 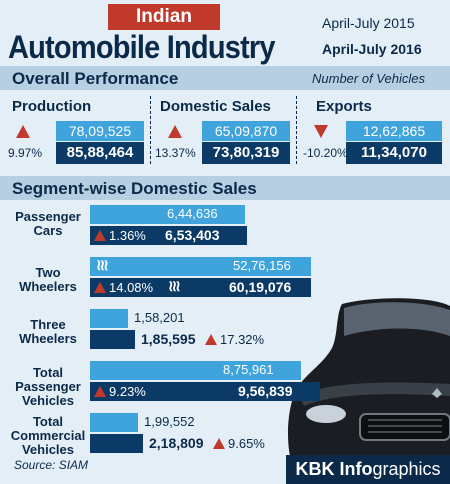 I want to click on value-label-2016: 9,56,839, so click(x=265, y=391).